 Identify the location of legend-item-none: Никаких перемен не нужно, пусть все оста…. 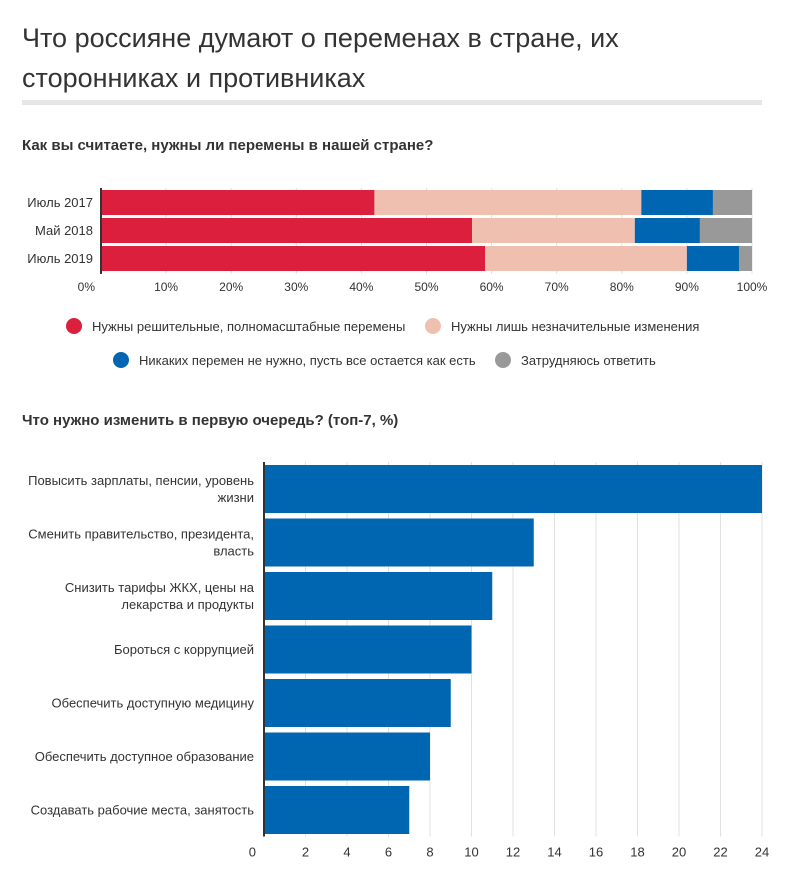
(294, 360).